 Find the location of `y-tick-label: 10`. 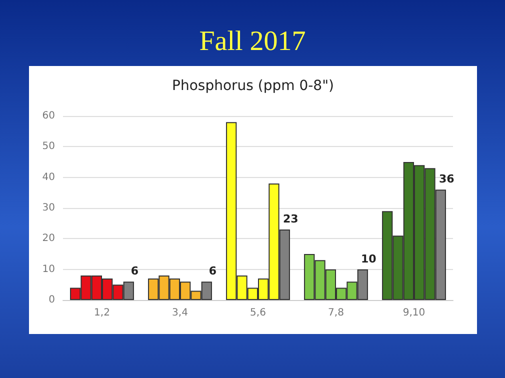

y-tick-label: 10 is located at coordinates (48, 269).